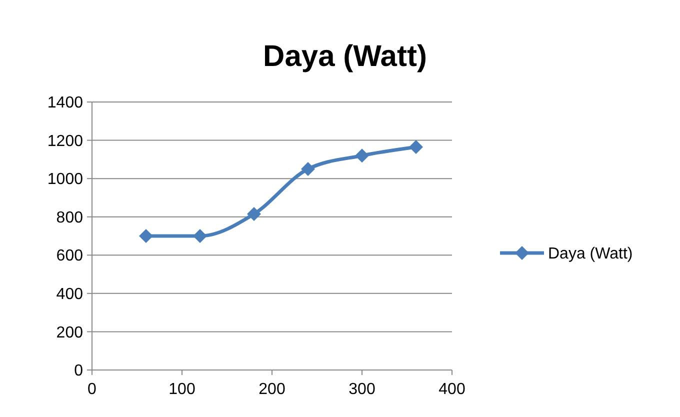 The image size is (680, 417). I want to click on x-tick-label: 300, so click(362, 389).